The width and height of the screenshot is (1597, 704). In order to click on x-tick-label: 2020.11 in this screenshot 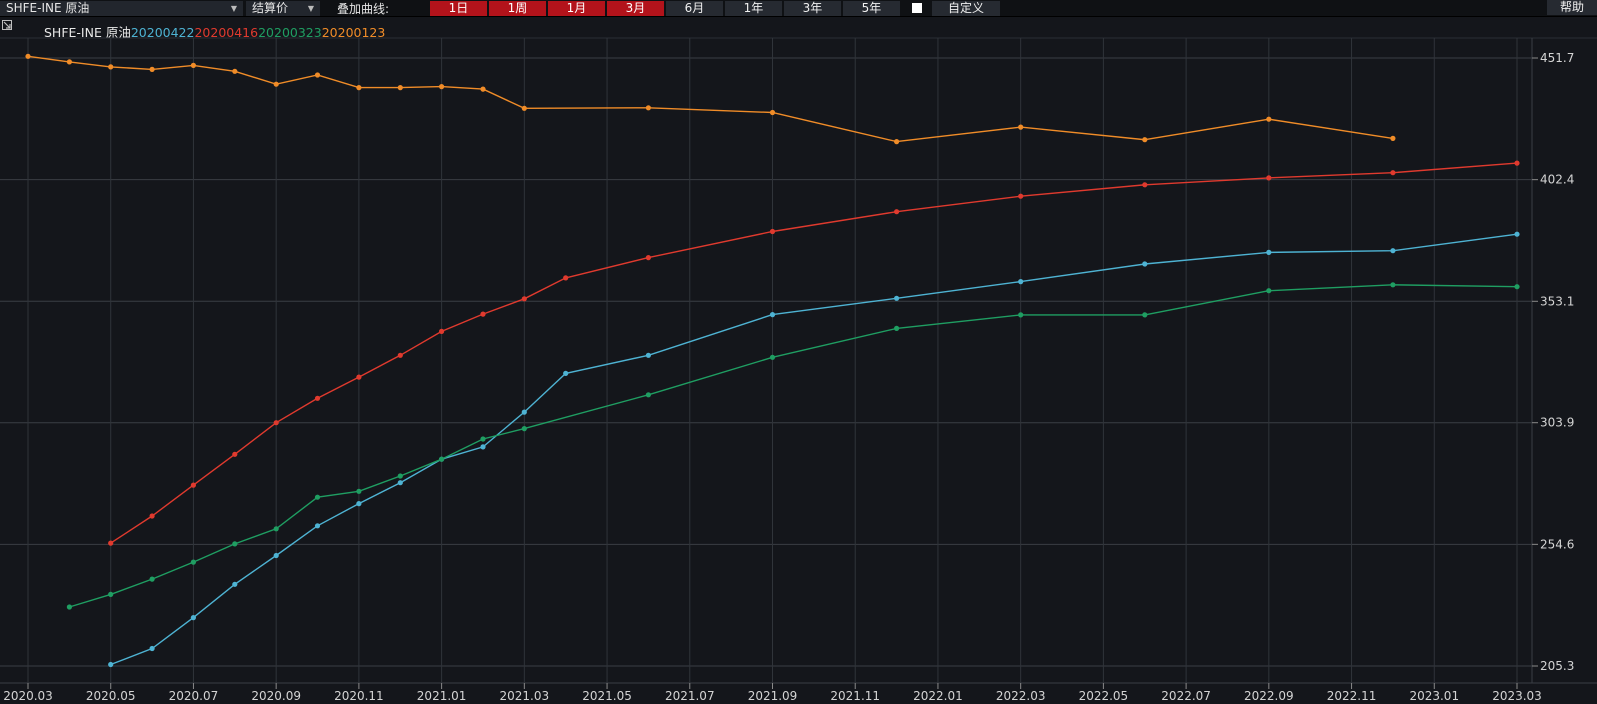, I will do `click(359, 696)`.